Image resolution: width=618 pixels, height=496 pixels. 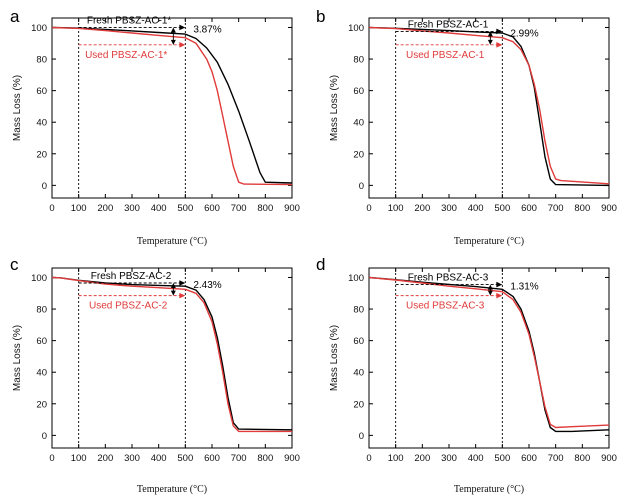 I want to click on panel-letter: d, so click(x=320, y=264).